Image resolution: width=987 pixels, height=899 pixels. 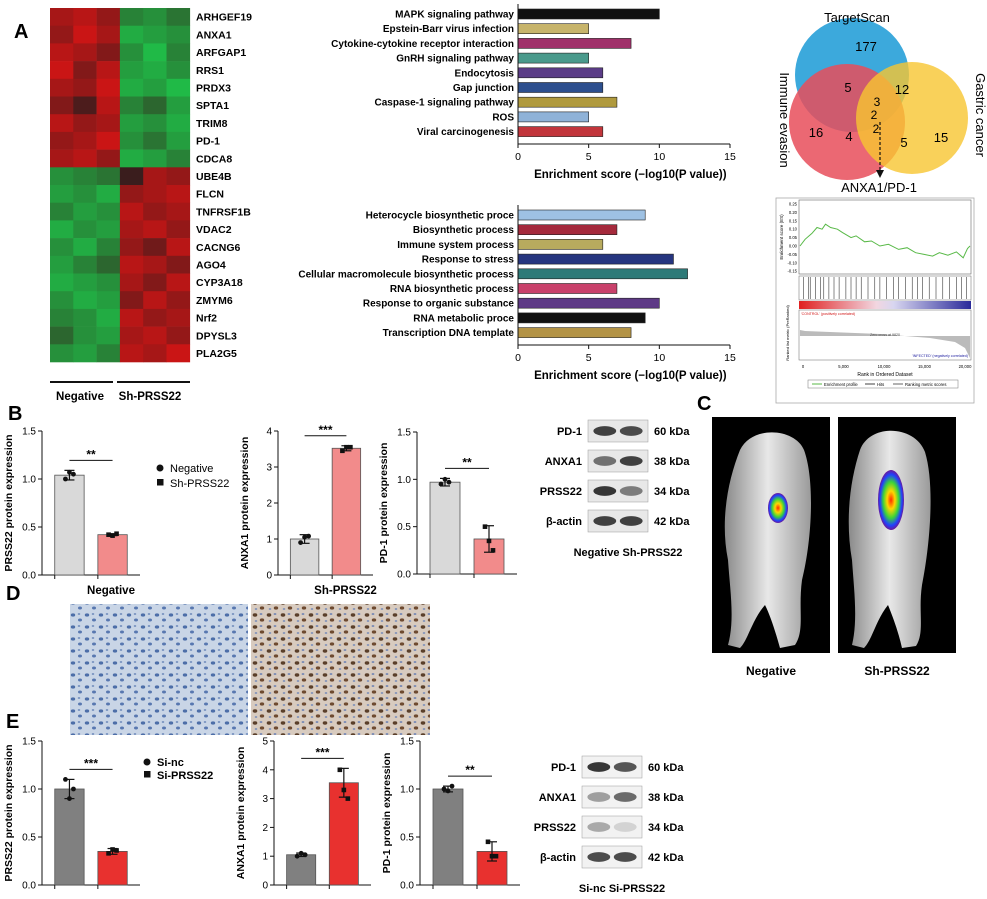 I want to click on heatmap-gene-label: PRDX3, so click(x=213, y=89).